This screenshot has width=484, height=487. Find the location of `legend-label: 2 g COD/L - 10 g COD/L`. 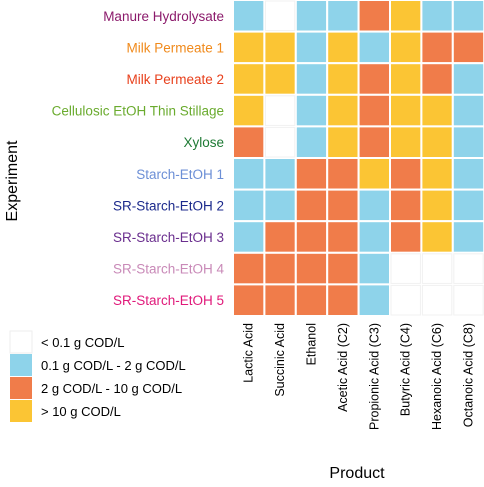

legend-label: 2 g COD/L - 10 g COD/L is located at coordinates (111, 388).